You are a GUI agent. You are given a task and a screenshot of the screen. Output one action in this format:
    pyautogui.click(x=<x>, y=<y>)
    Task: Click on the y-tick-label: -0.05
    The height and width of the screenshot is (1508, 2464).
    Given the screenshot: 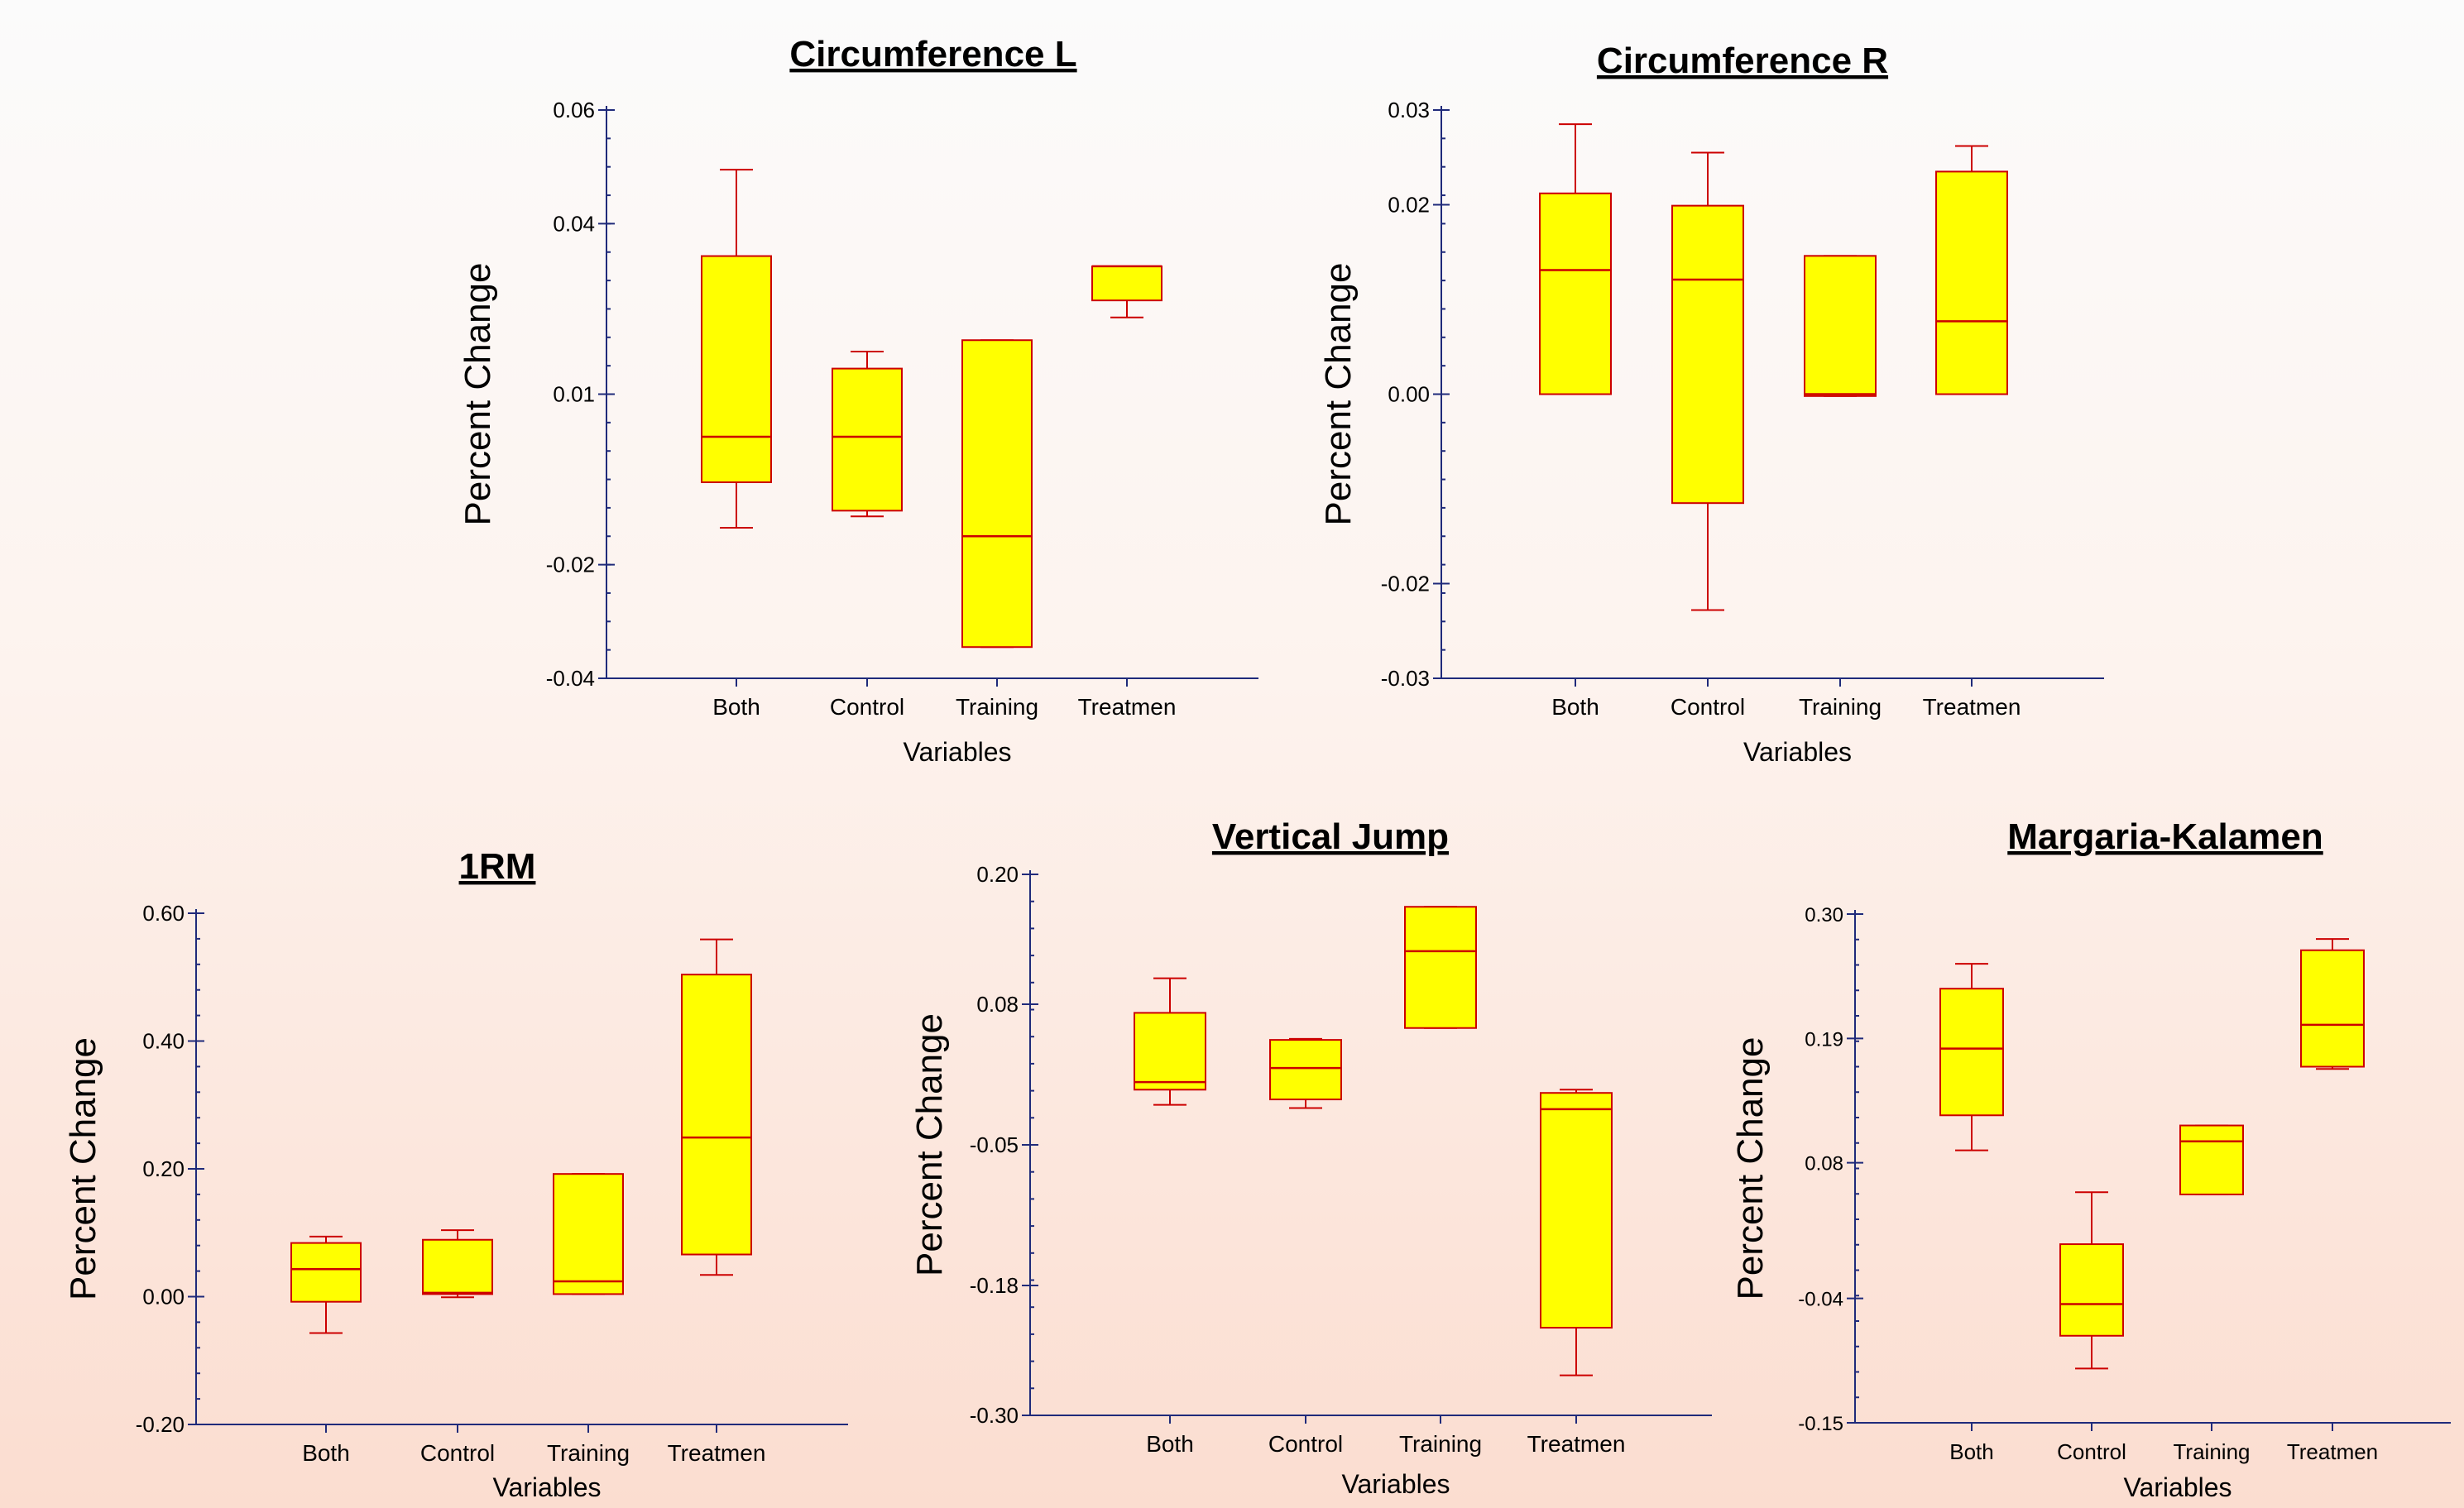 What is the action you would take?
    pyautogui.click(x=994, y=1144)
    